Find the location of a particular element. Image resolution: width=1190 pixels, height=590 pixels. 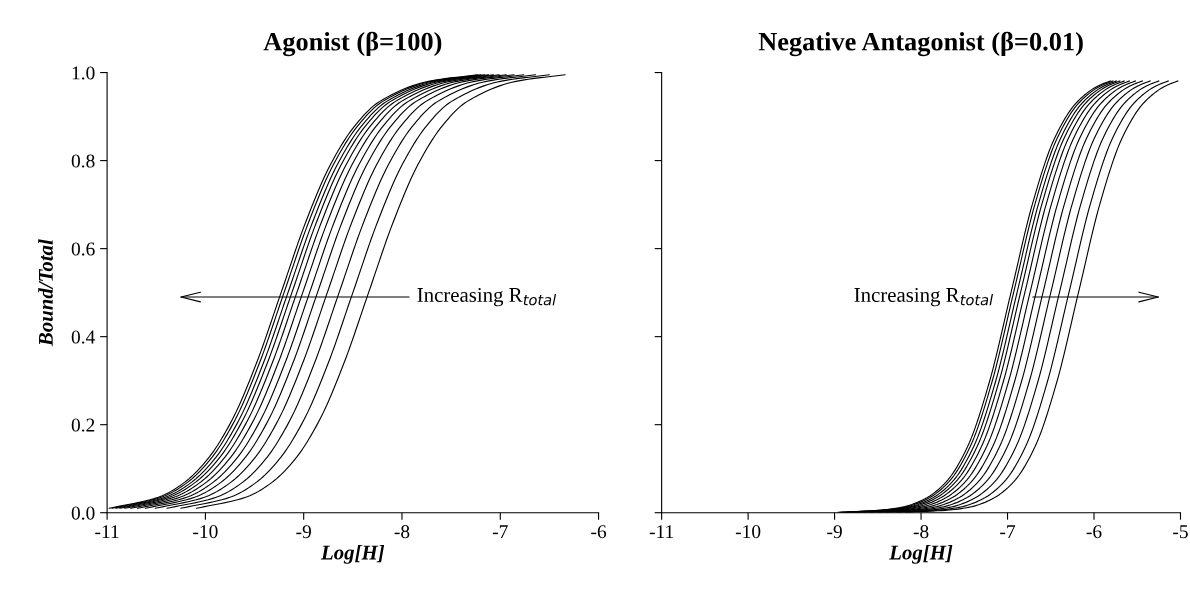

y-axis-title: Bound/Total is located at coordinates (45, 293).